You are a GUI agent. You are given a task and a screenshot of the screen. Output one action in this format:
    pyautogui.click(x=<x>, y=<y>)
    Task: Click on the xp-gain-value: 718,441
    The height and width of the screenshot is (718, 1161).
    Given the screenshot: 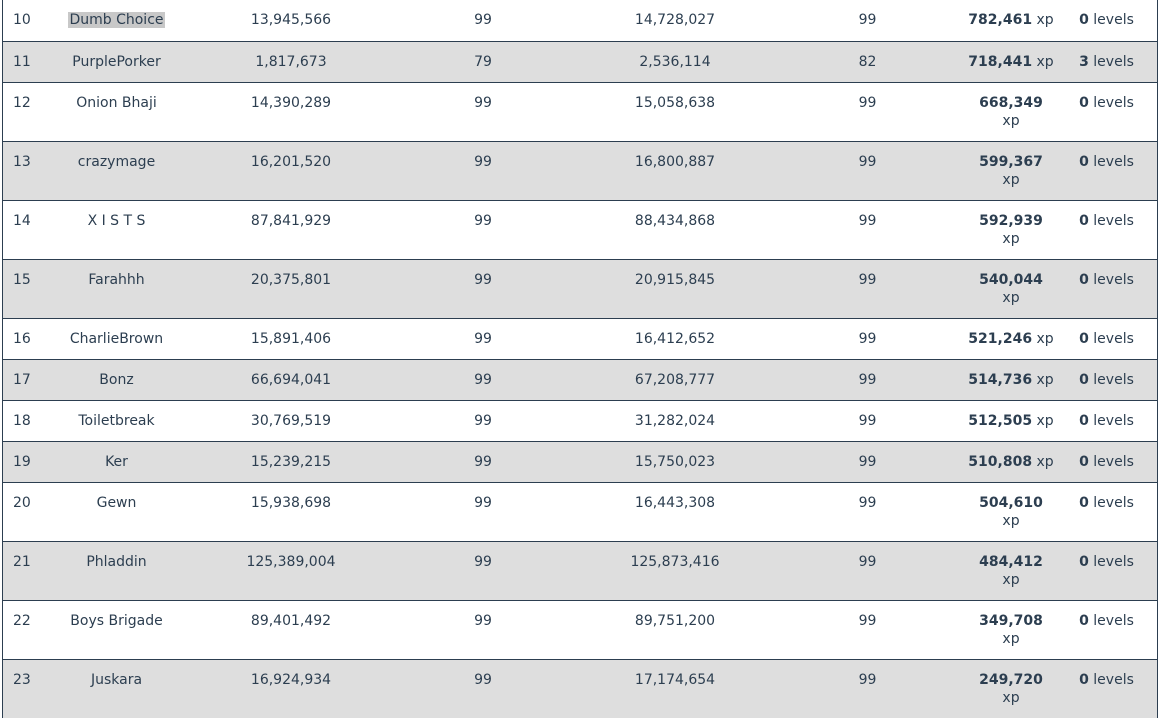 What is the action you would take?
    pyautogui.click(x=1000, y=61)
    